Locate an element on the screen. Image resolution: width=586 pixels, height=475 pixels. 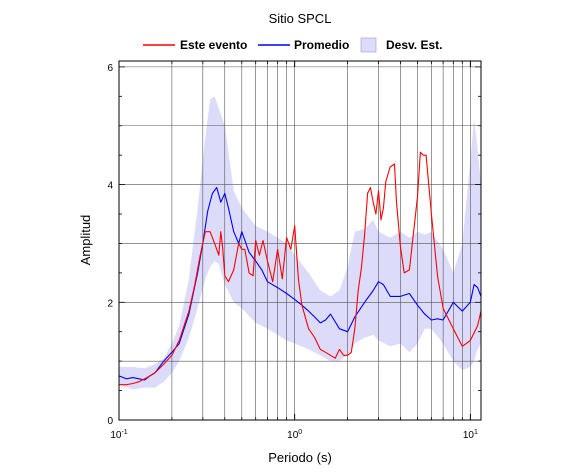
y-tick-label: 6 is located at coordinates (110, 68).